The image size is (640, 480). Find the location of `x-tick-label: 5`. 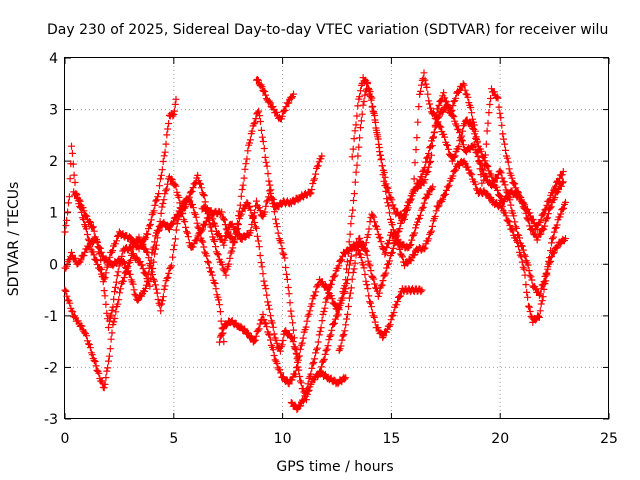

x-tick-label: 5 is located at coordinates (173, 439).